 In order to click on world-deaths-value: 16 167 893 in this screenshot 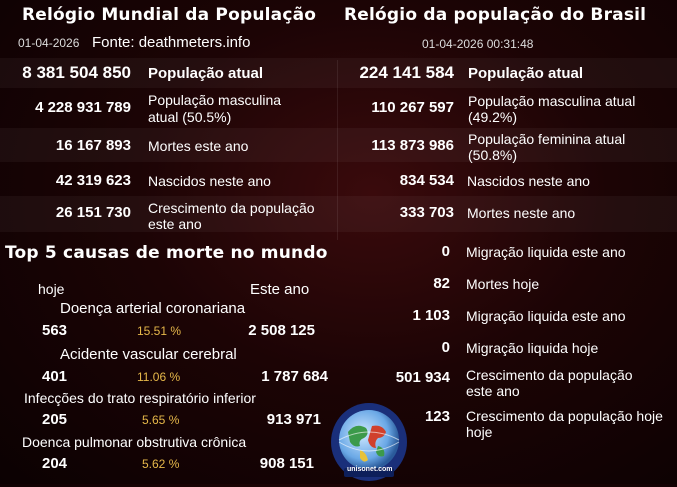, I will do `click(93, 145)`.